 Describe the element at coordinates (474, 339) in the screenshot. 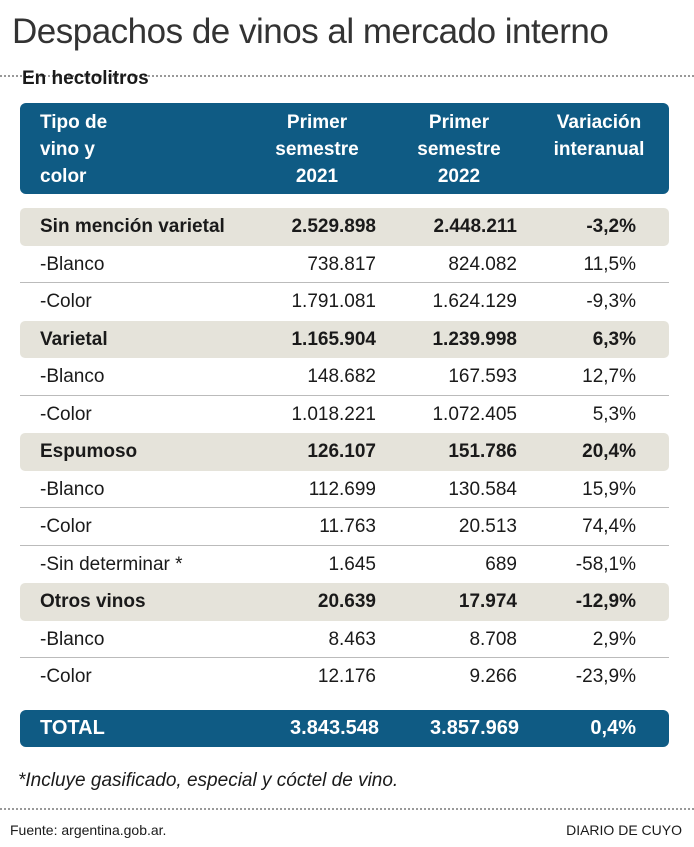

I see `value-2022: 1.239.998` at that location.